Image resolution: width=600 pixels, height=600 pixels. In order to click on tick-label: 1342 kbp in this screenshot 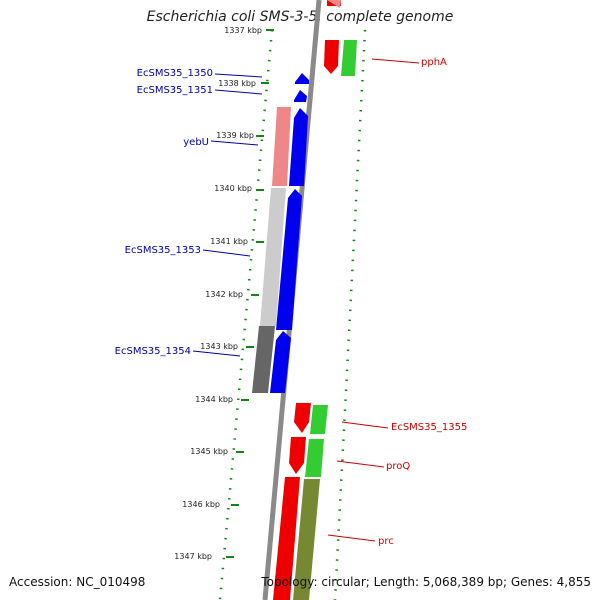, I will do `click(224, 294)`.